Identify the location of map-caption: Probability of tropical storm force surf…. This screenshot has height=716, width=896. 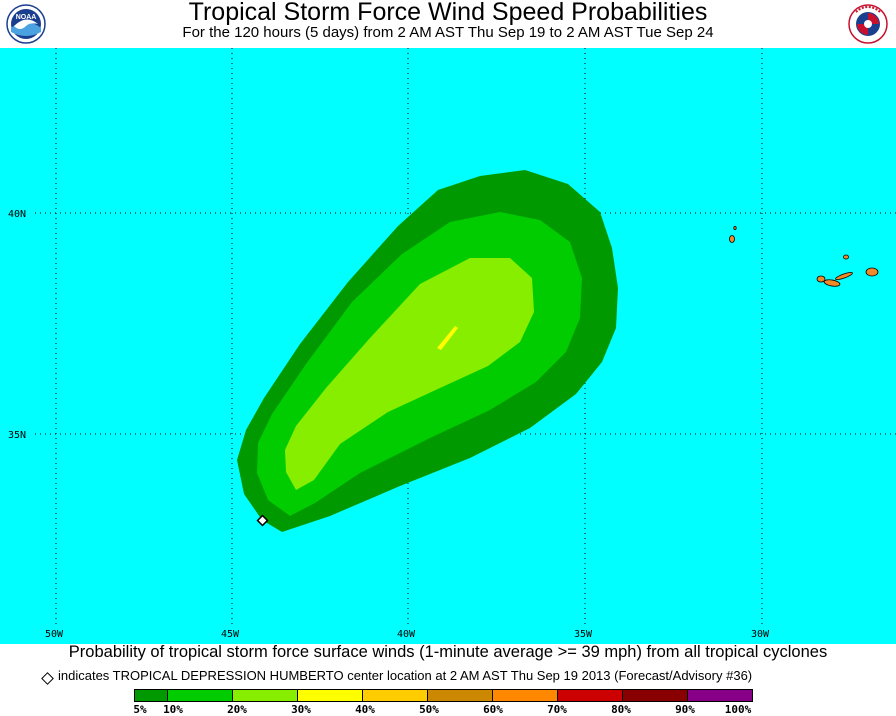
(448, 652).